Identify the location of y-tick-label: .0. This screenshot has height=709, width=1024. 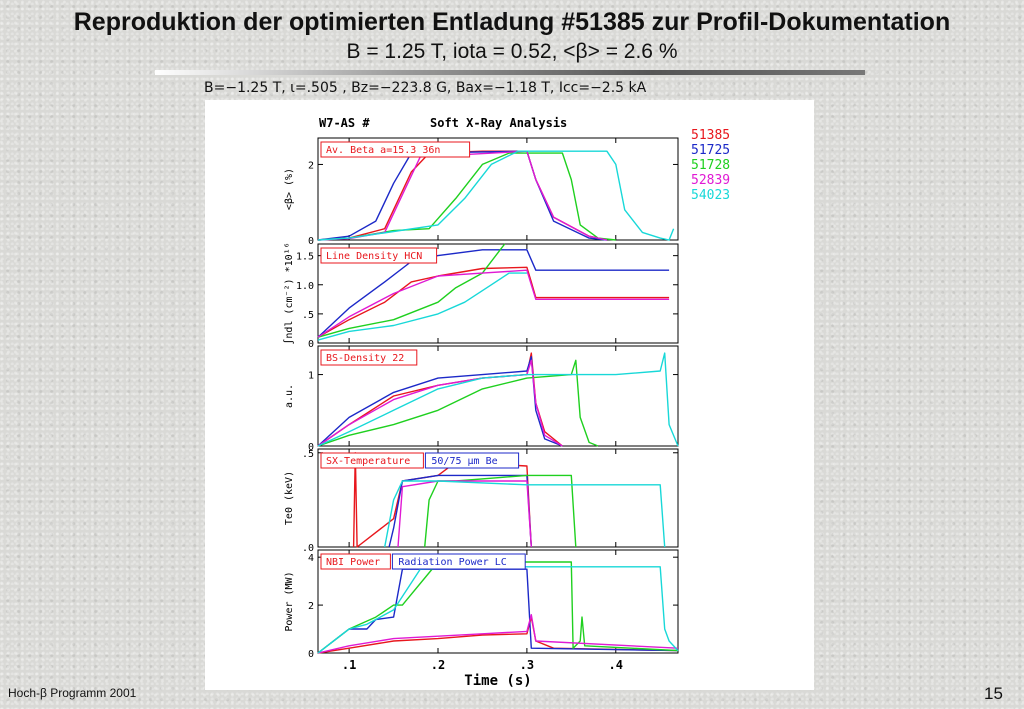
(308, 548).